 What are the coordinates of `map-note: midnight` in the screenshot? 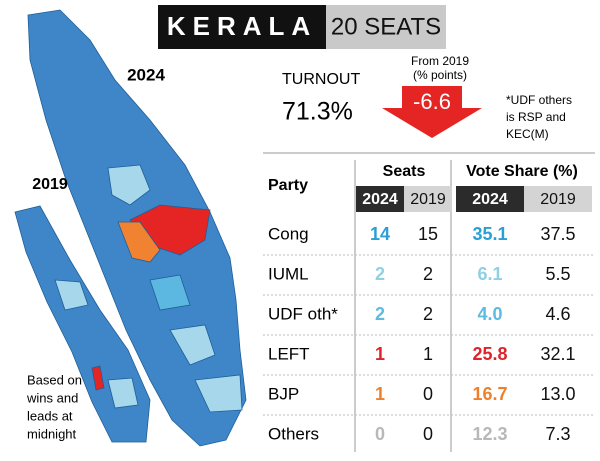 It's located at (52, 433).